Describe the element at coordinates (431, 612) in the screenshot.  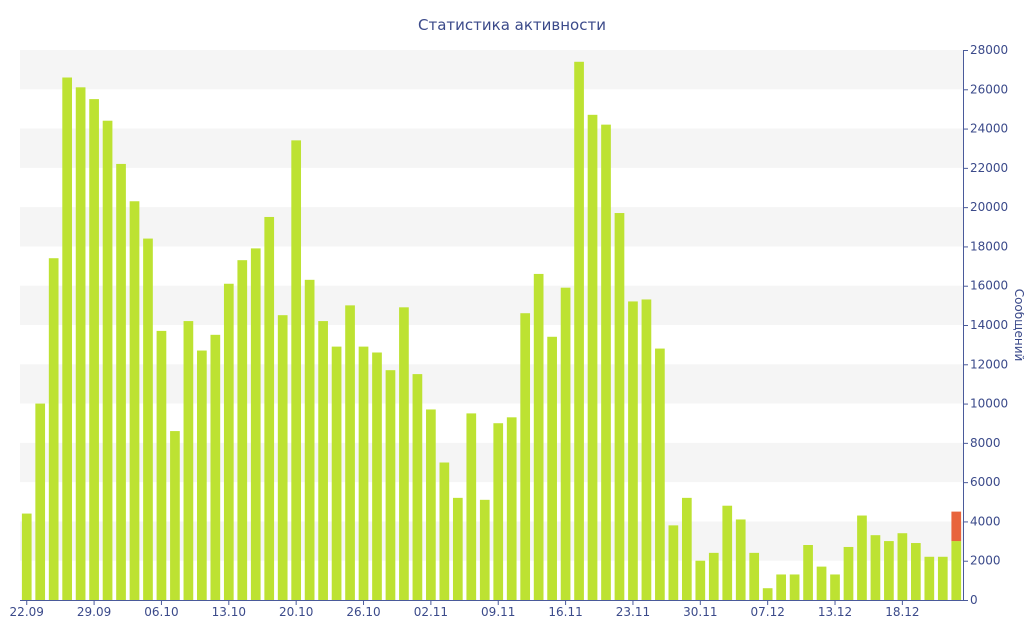
I see `x-tick-label: 02.11` at that location.